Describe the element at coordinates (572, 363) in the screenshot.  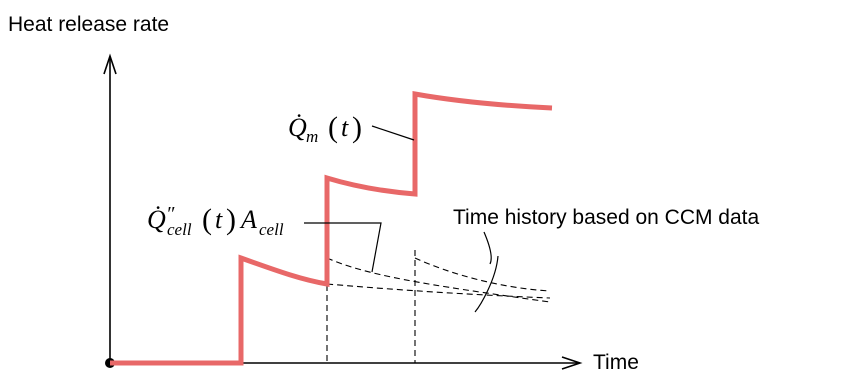
I see `x-axis-arrowhead` at that location.